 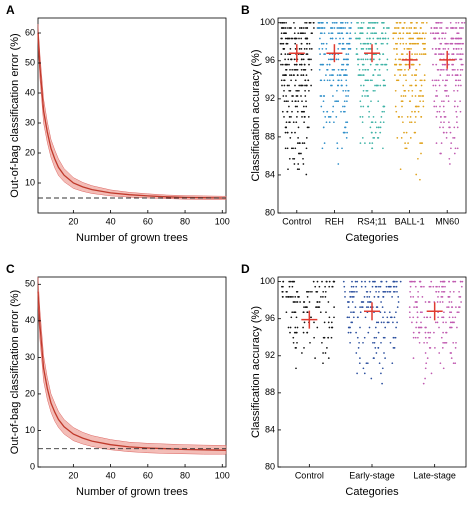 I want to click on category-label: RS4;11, so click(x=371, y=221).